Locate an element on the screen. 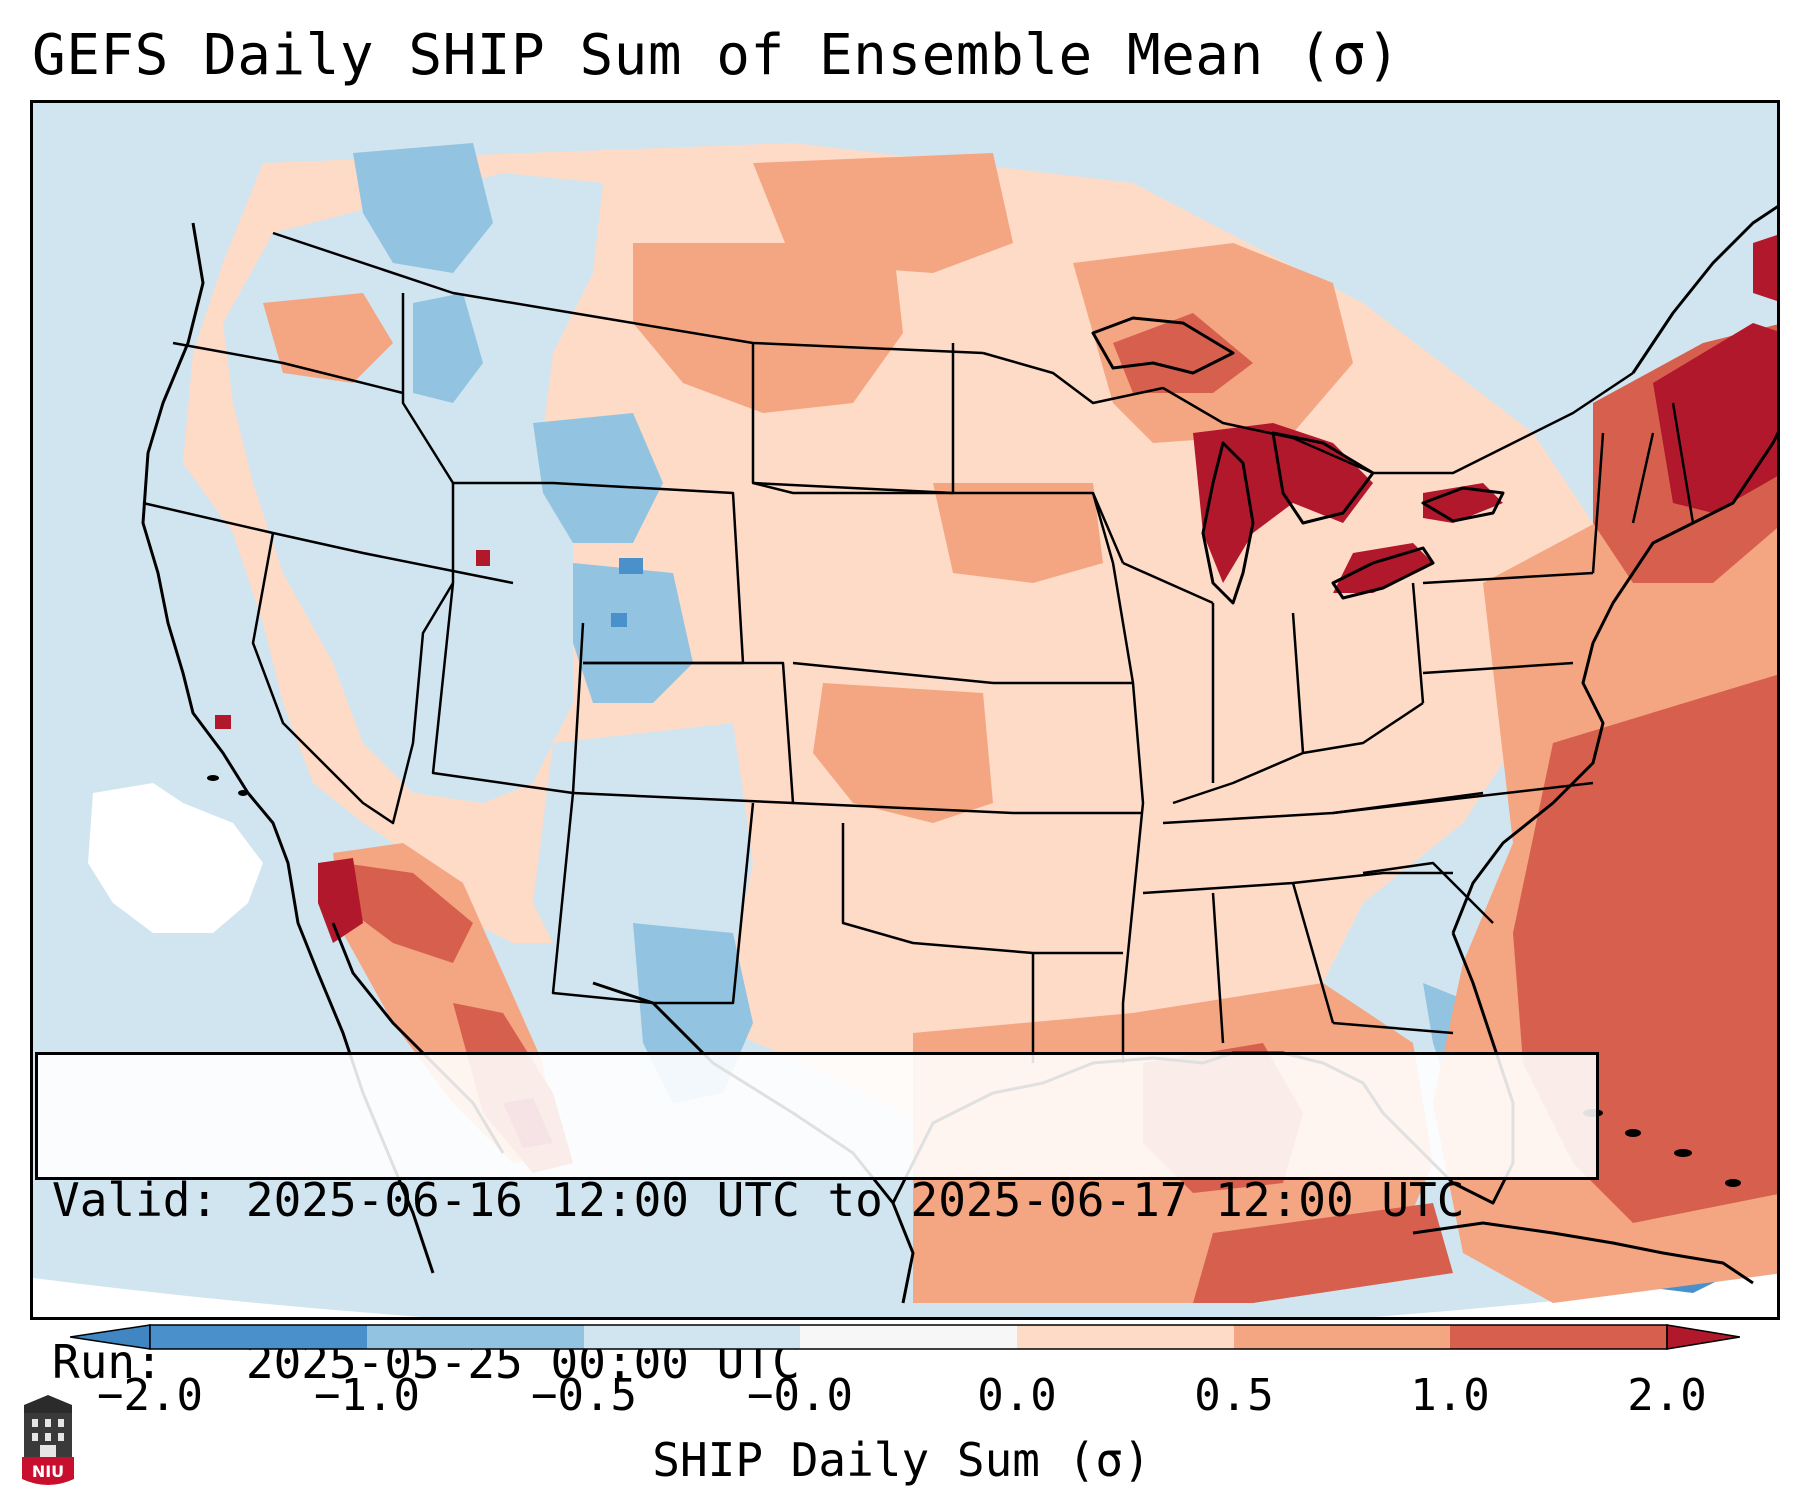  in-oh-border is located at coordinates (1298, 683).